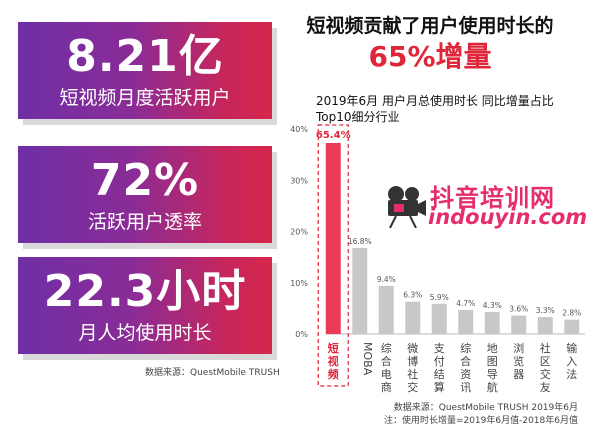 The height and width of the screenshot is (428, 600). I want to click on category-label: 地图导航, so click(492, 368).